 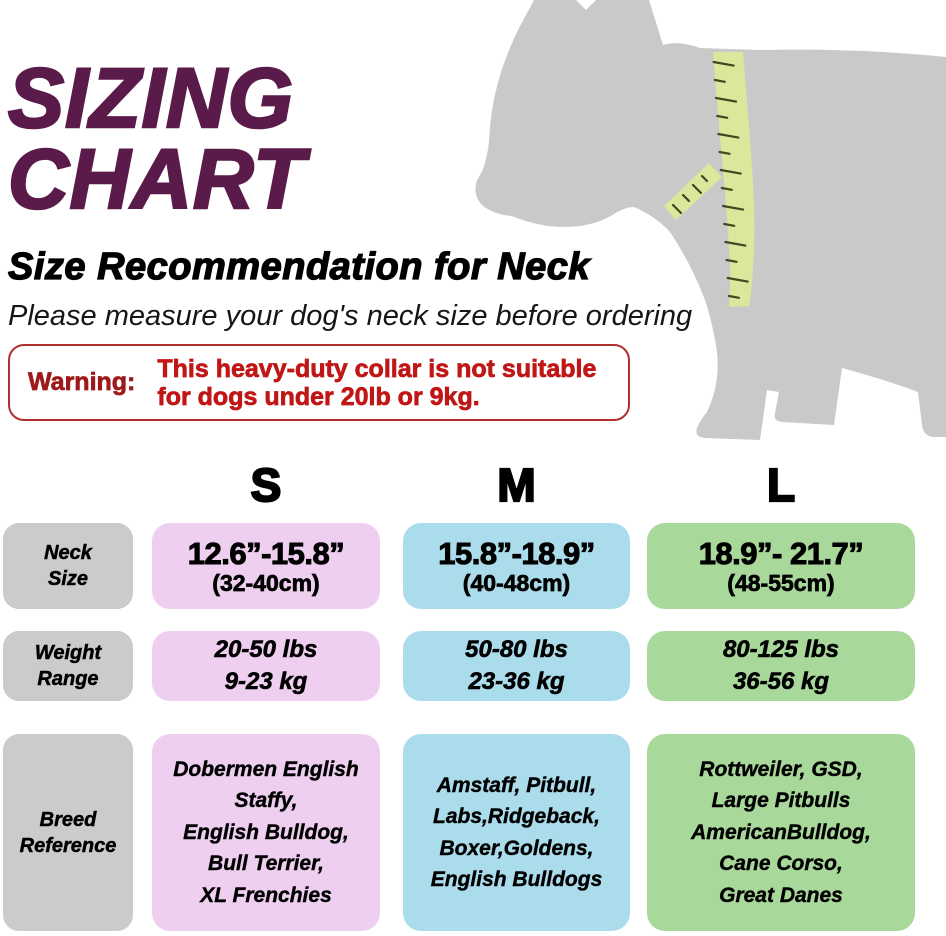 I want to click on measuring-tape-end, so click(x=693, y=191).